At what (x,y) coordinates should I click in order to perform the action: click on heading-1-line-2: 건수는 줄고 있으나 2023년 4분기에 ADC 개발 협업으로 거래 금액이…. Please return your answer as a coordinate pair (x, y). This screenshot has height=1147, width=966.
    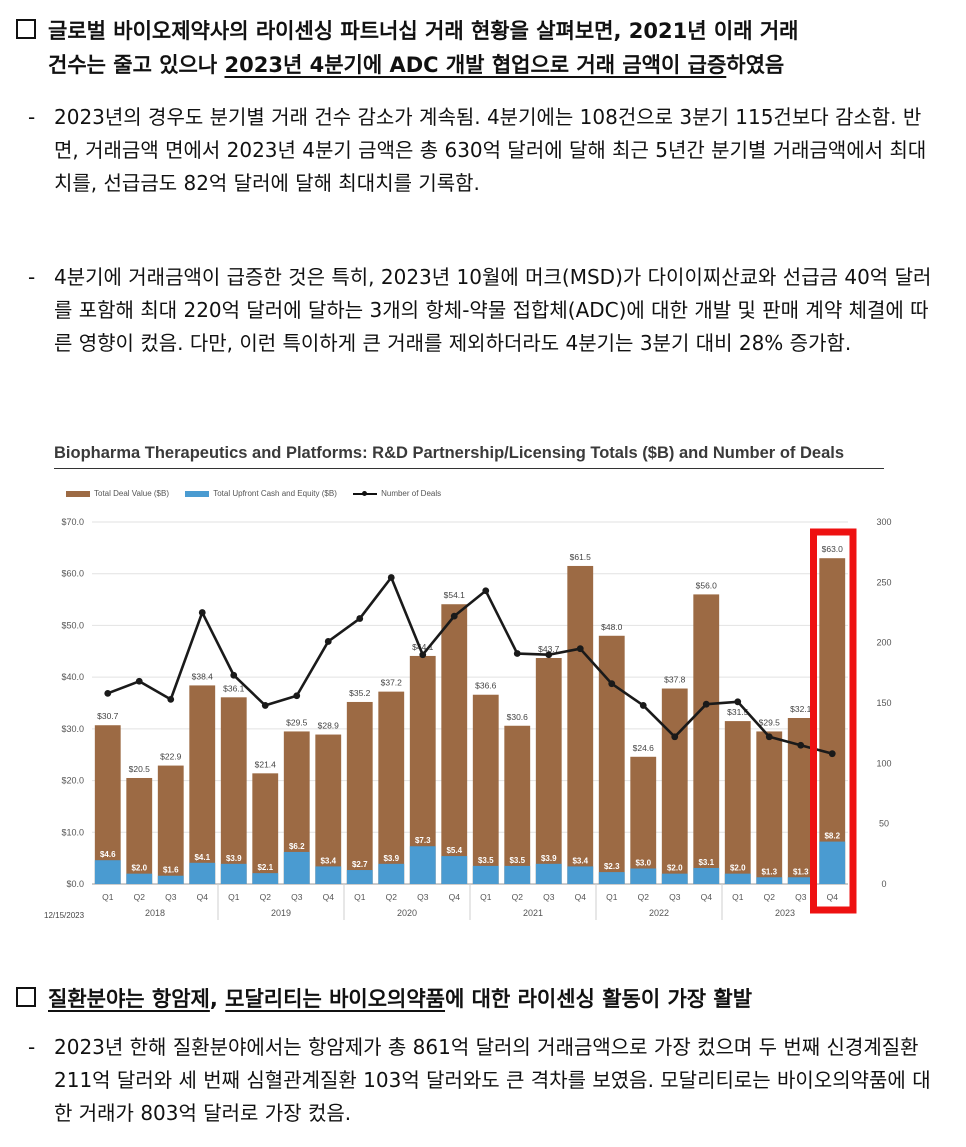
    Looking at the image, I should click on (481, 65).